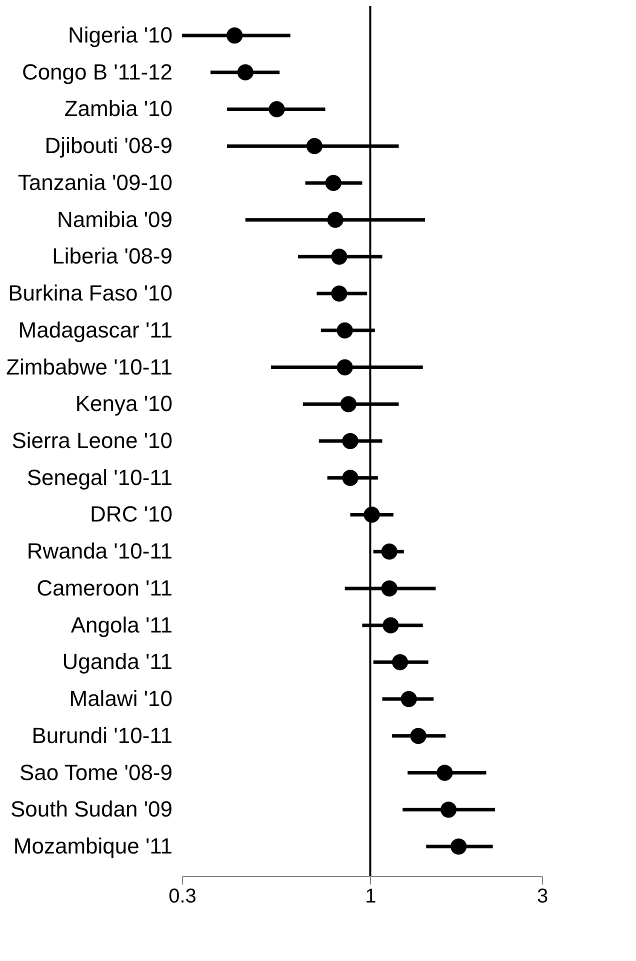  I want to click on y-tick-label: Malawi '10, so click(120, 699).